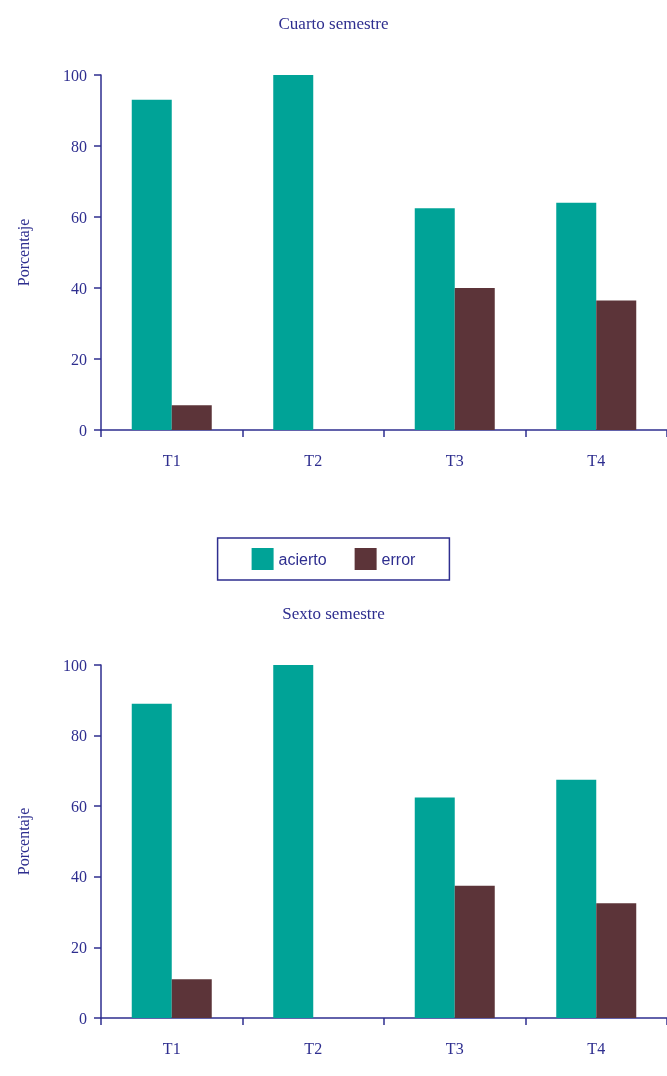 The height and width of the screenshot is (1076, 667). Describe the element at coordinates (399, 559) in the screenshot. I see `legend-label: error` at that location.